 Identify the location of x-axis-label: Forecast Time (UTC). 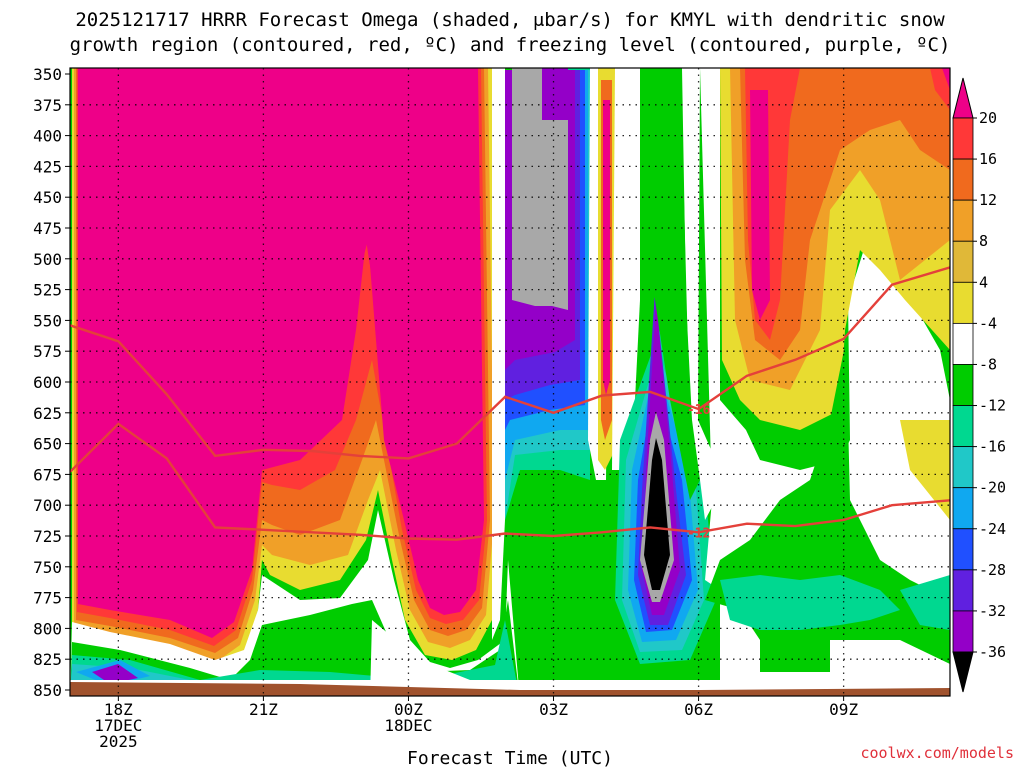
(510, 758).